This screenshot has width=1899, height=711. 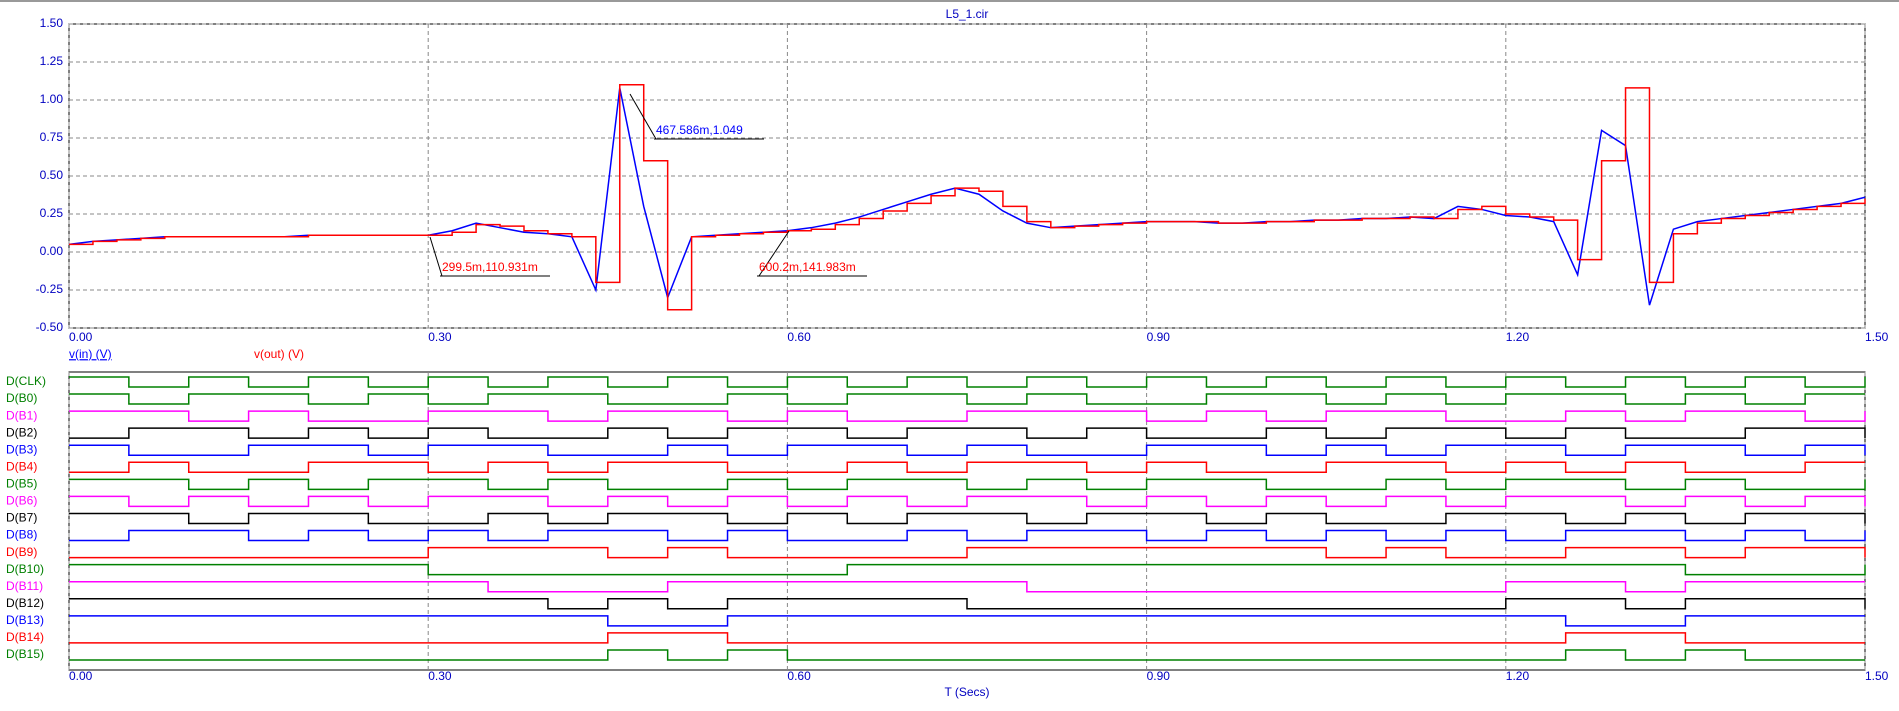 I want to click on x-axis-label: T (Secs), so click(x=966, y=692).